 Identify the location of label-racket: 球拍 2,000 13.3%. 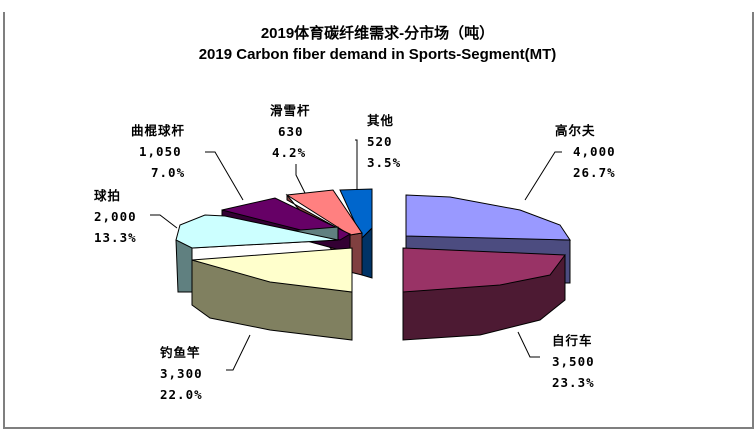
(115, 216).